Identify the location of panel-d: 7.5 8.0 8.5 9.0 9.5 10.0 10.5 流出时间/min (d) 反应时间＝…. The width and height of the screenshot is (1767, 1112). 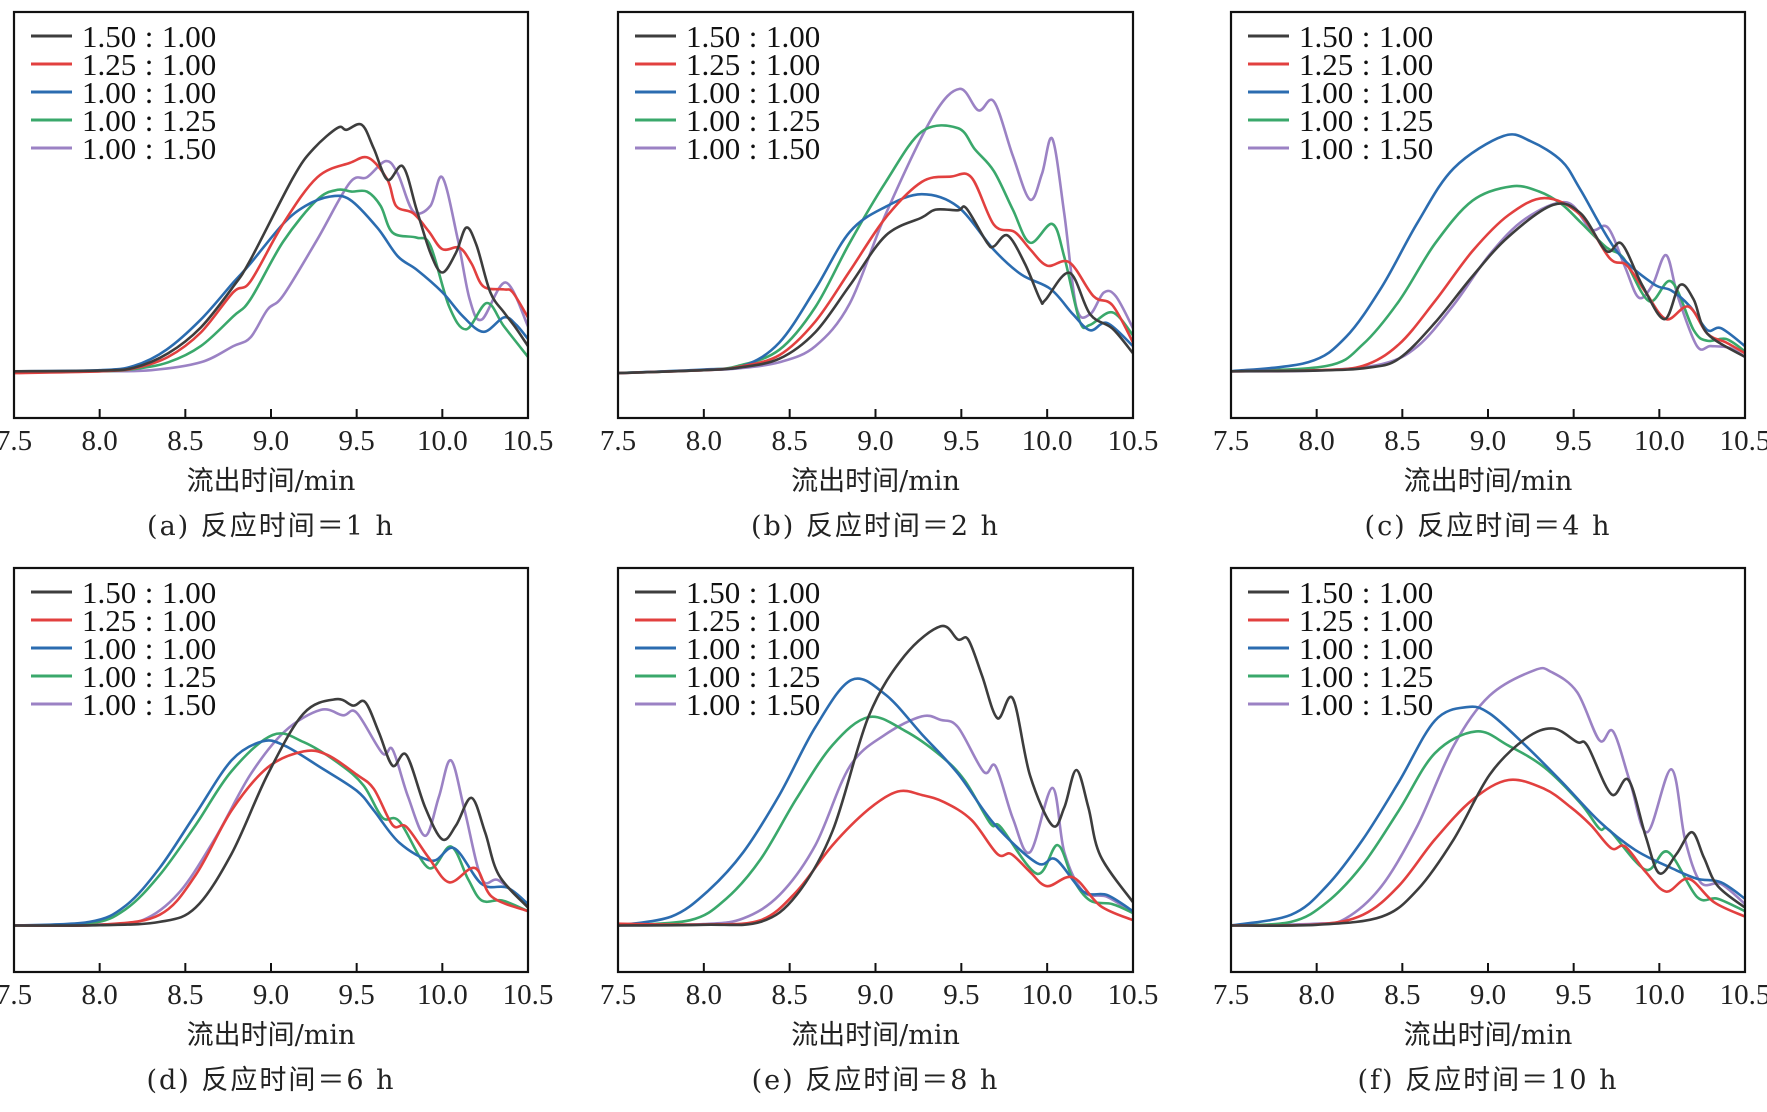
(276, 831).